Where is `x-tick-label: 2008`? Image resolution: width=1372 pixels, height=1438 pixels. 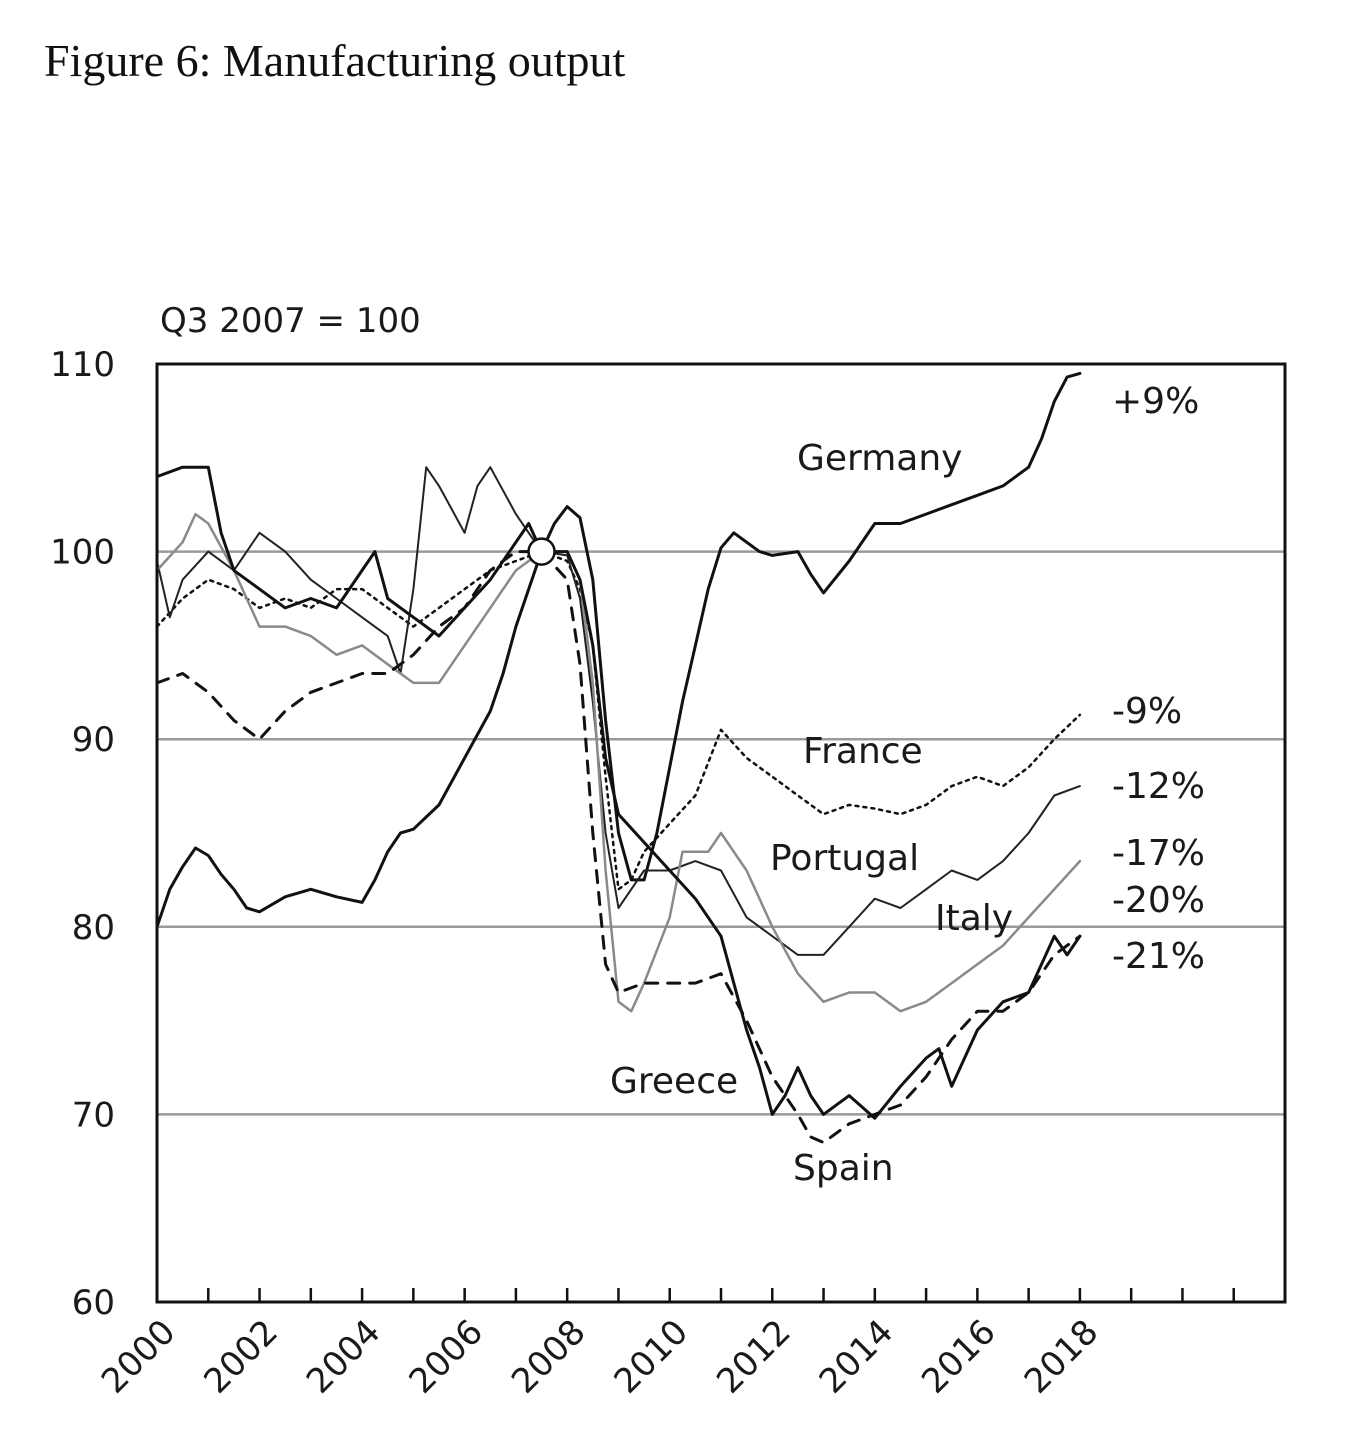
x-tick-label: 2008 is located at coordinates (548, 1356).